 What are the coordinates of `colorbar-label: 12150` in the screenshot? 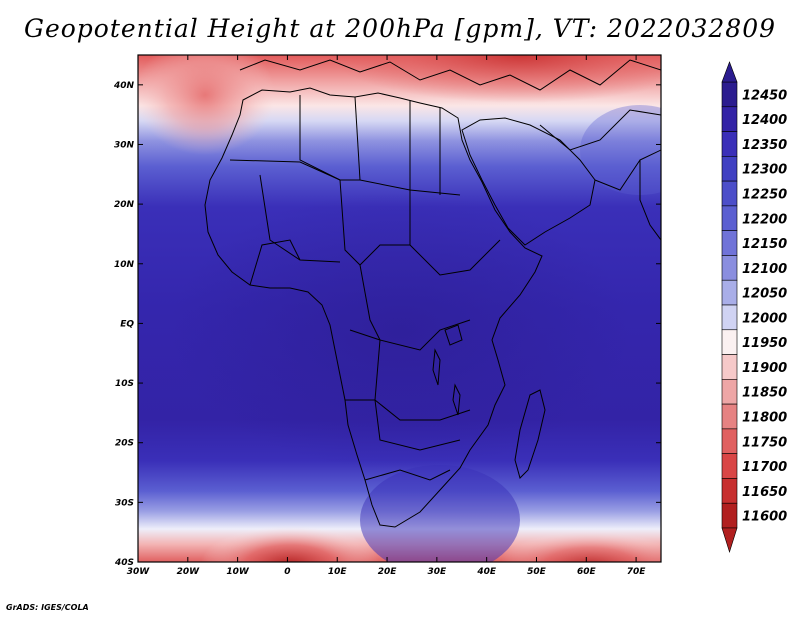 It's located at (764, 244).